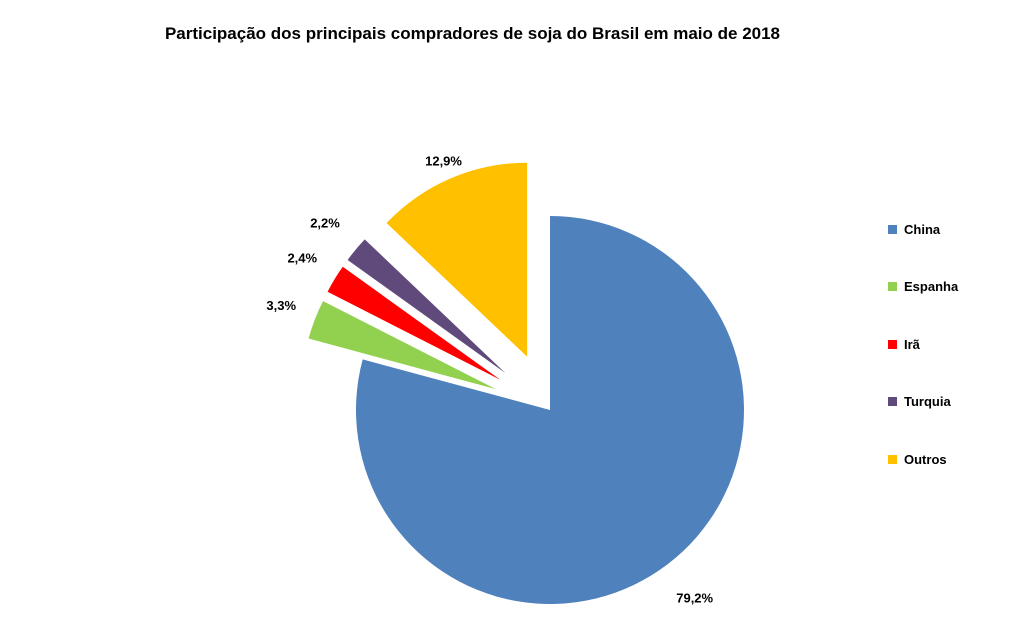  I want to click on data-label-ira: 2,4%, so click(302, 258).